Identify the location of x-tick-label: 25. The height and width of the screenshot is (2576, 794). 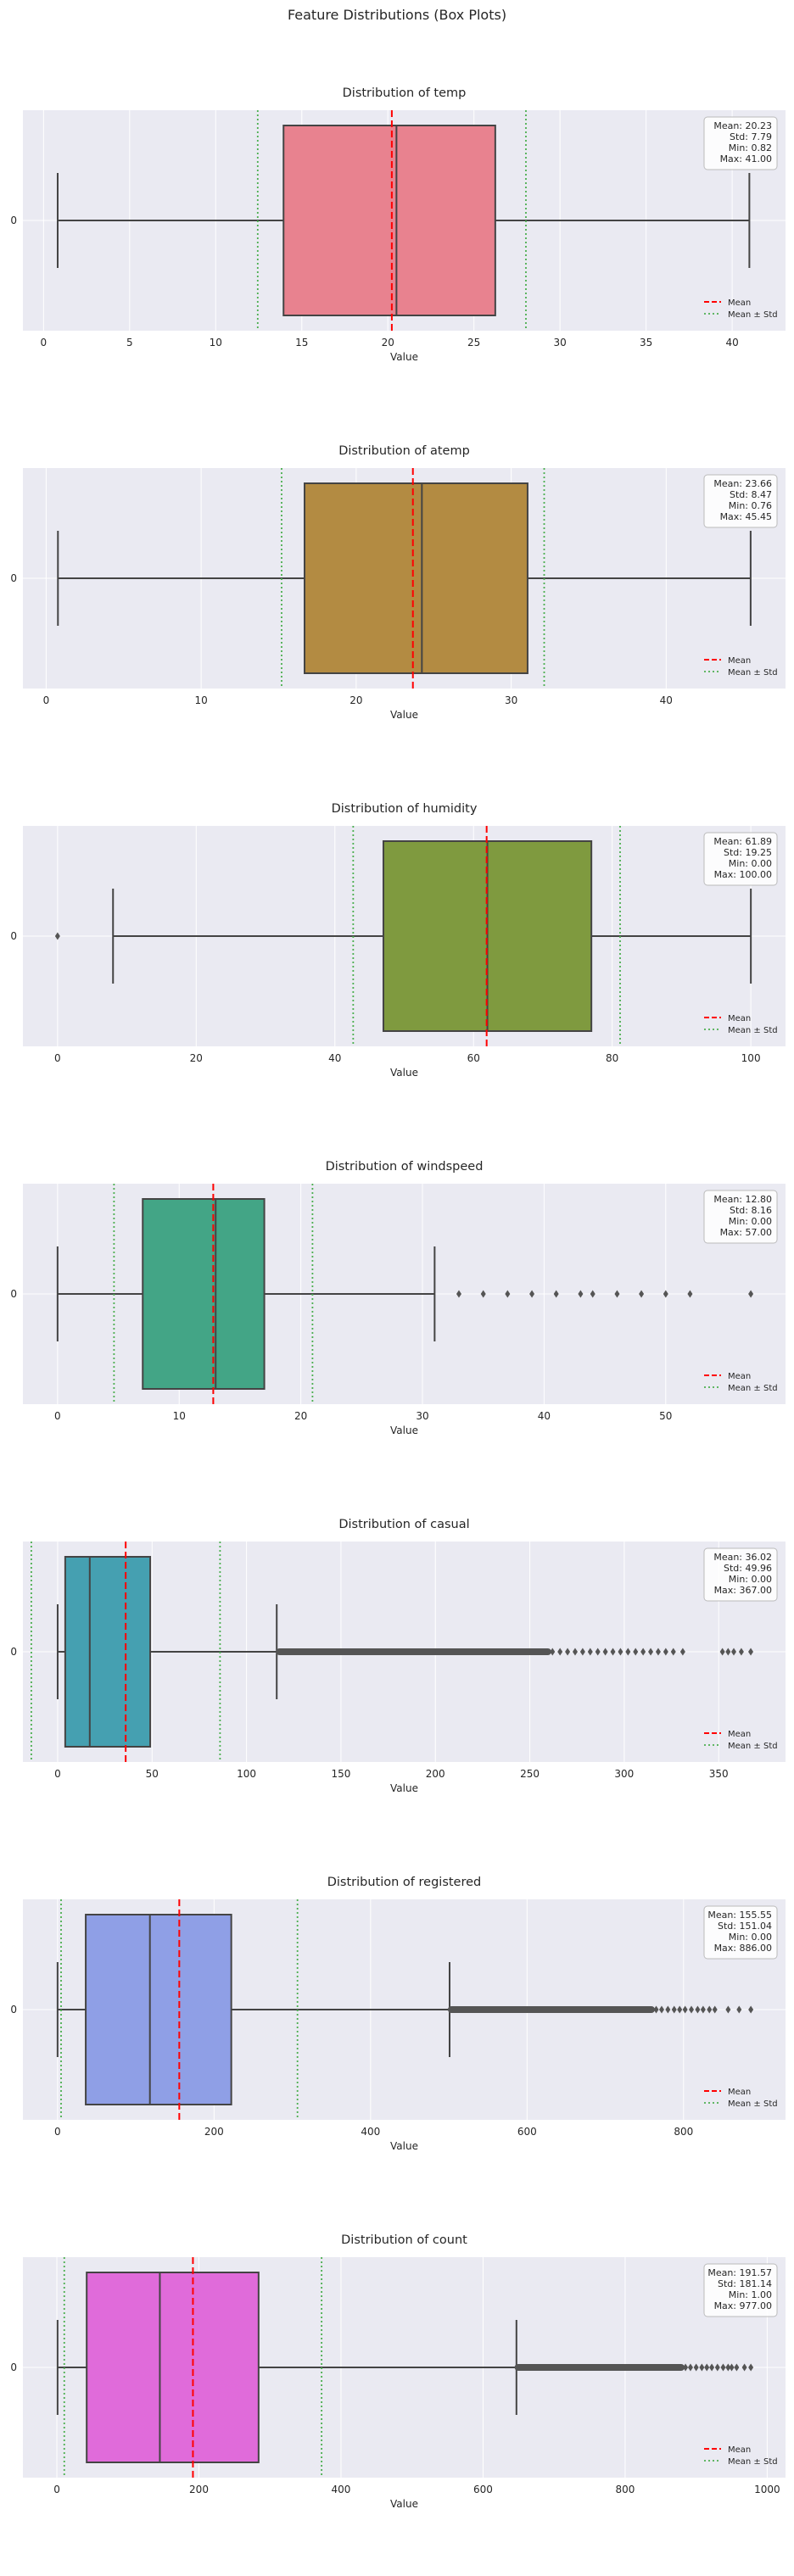
(473, 342).